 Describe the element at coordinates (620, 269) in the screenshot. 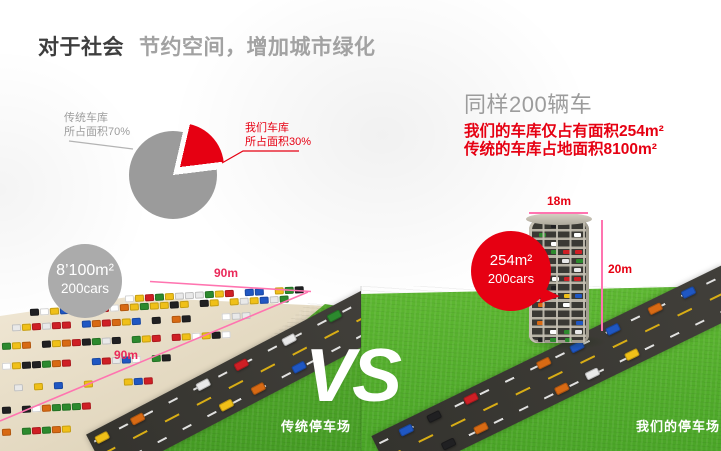

I see `dim-label-20m: 20m` at that location.